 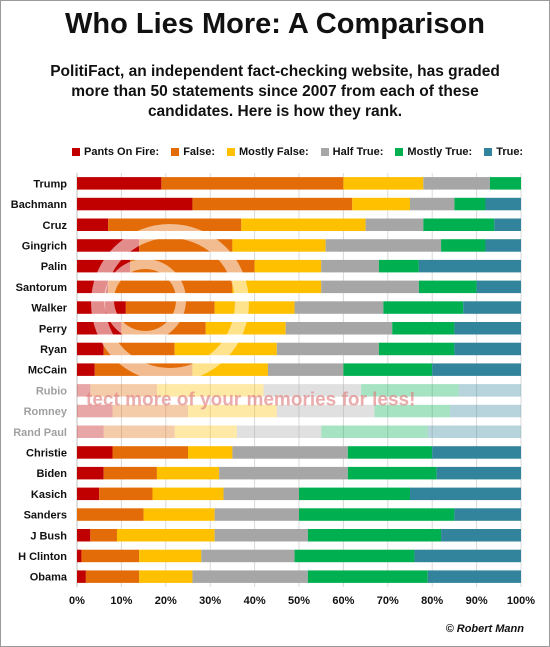 What do you see at coordinates (383, 245) in the screenshot?
I see `bar-gingrich-half-true` at bounding box center [383, 245].